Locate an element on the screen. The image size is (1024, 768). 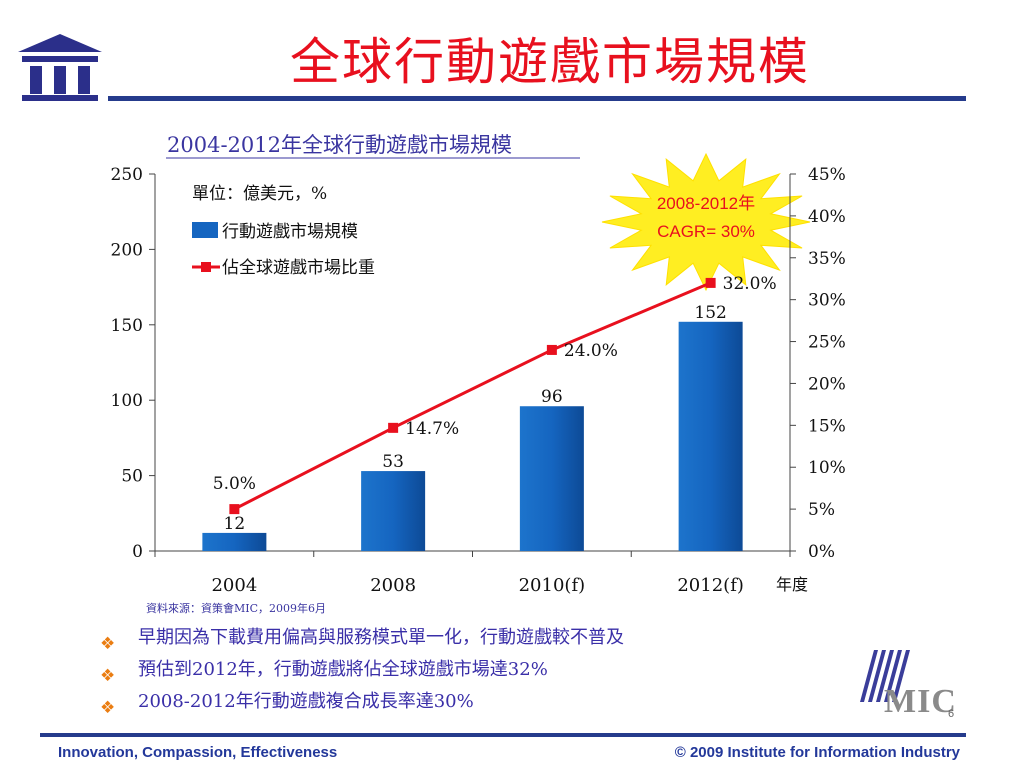
y-right-tick-label: 30% is located at coordinates (827, 301).